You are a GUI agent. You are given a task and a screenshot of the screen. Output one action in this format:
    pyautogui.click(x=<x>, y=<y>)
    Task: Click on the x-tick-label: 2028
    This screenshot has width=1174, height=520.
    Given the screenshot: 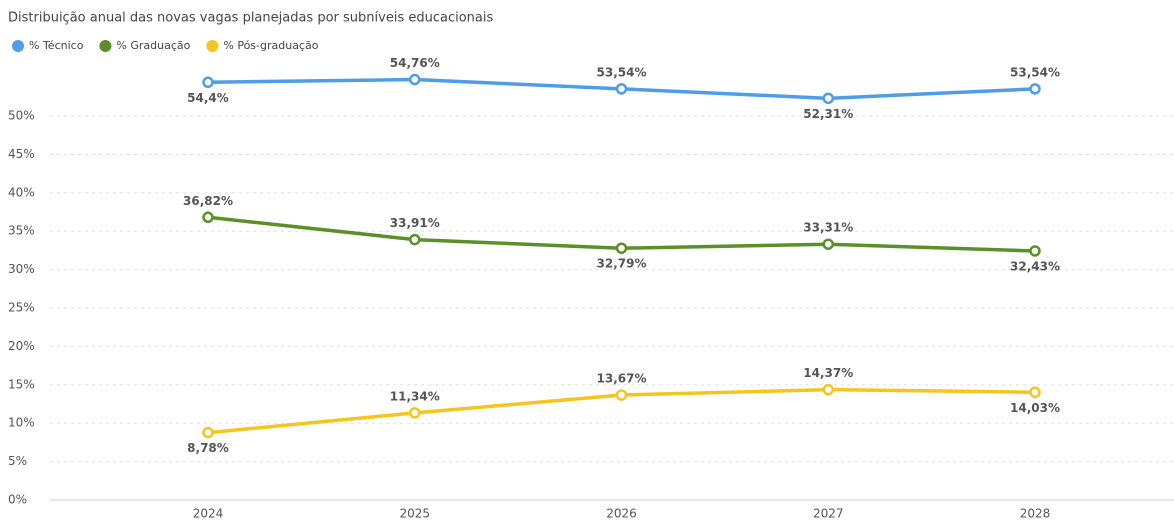 What is the action you would take?
    pyautogui.click(x=1035, y=513)
    